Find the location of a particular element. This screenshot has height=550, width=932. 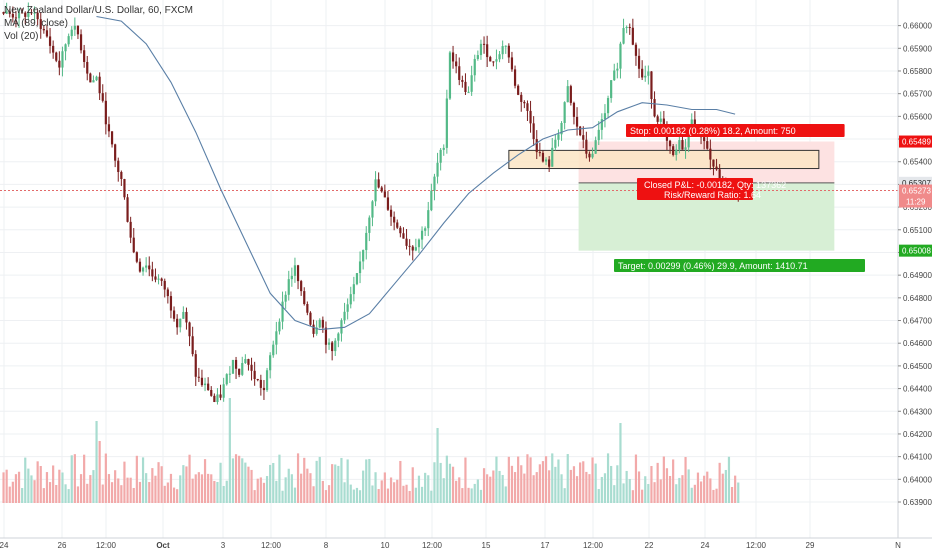

time-tick-label: 26 is located at coordinates (62, 545).